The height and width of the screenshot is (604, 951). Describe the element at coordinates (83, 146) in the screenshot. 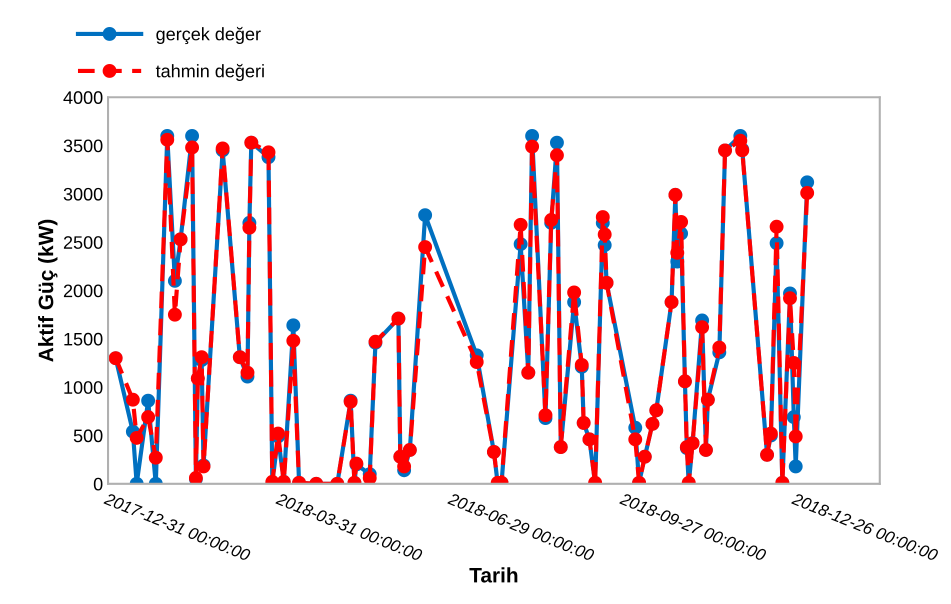

I see `y-tick-label: 3500` at that location.